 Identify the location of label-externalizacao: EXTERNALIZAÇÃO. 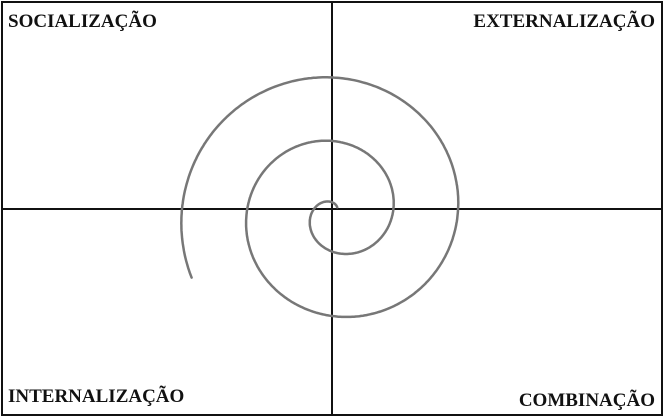
(564, 21).